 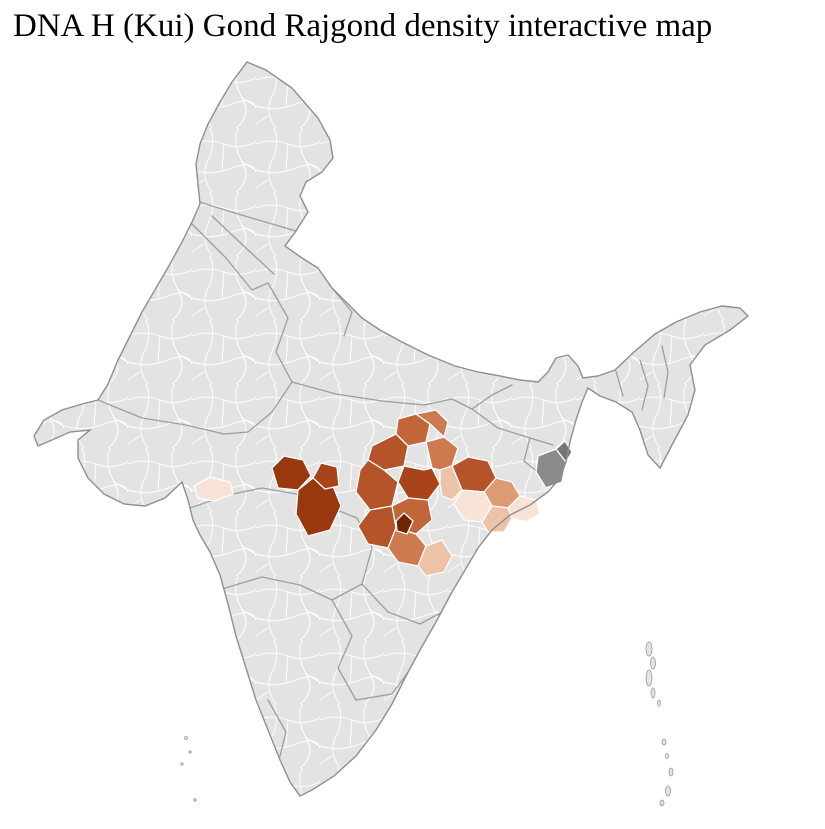 What do you see at coordinates (427, 724) in the screenshot?
I see `island-chains` at bounding box center [427, 724].